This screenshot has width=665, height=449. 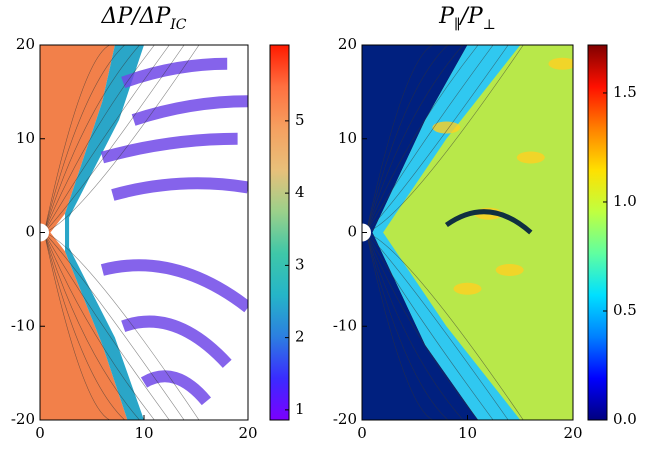 What do you see at coordinates (625, 92) in the screenshot?
I see `colorbar-tick-label: 1.5` at bounding box center [625, 92].